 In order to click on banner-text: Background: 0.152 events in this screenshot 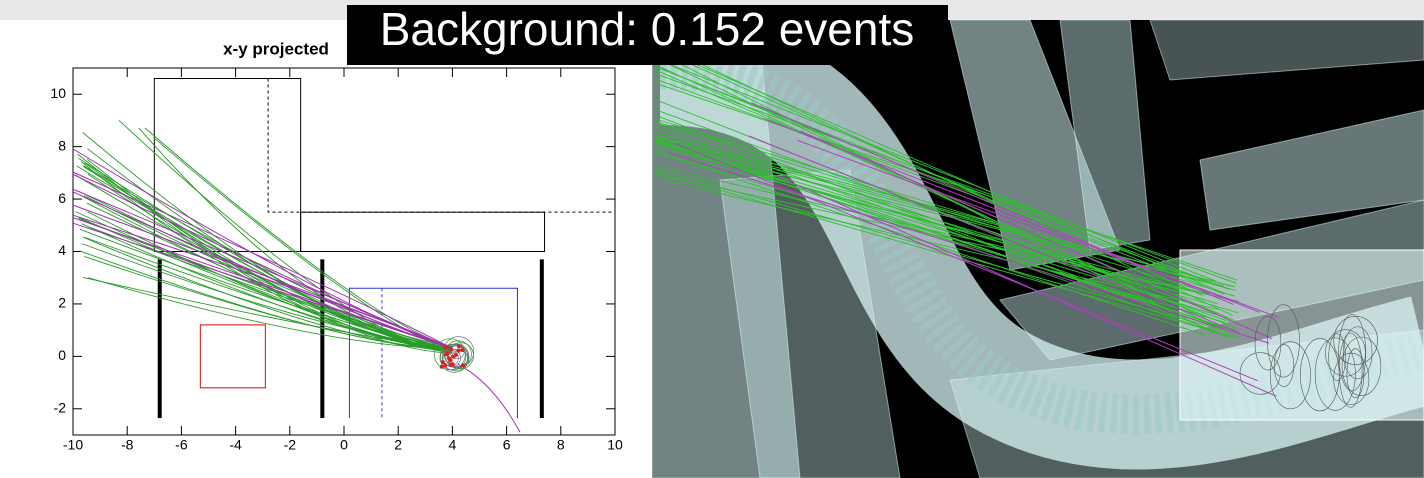, I will do `click(647, 29)`.